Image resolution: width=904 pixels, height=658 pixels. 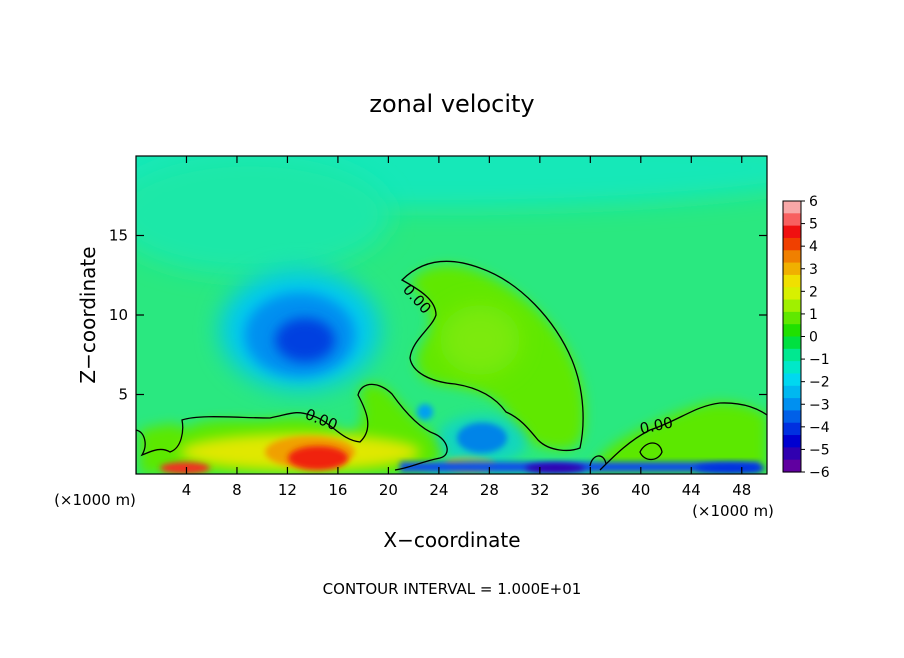 I want to click on right-low-positive, so click(x=678, y=438).